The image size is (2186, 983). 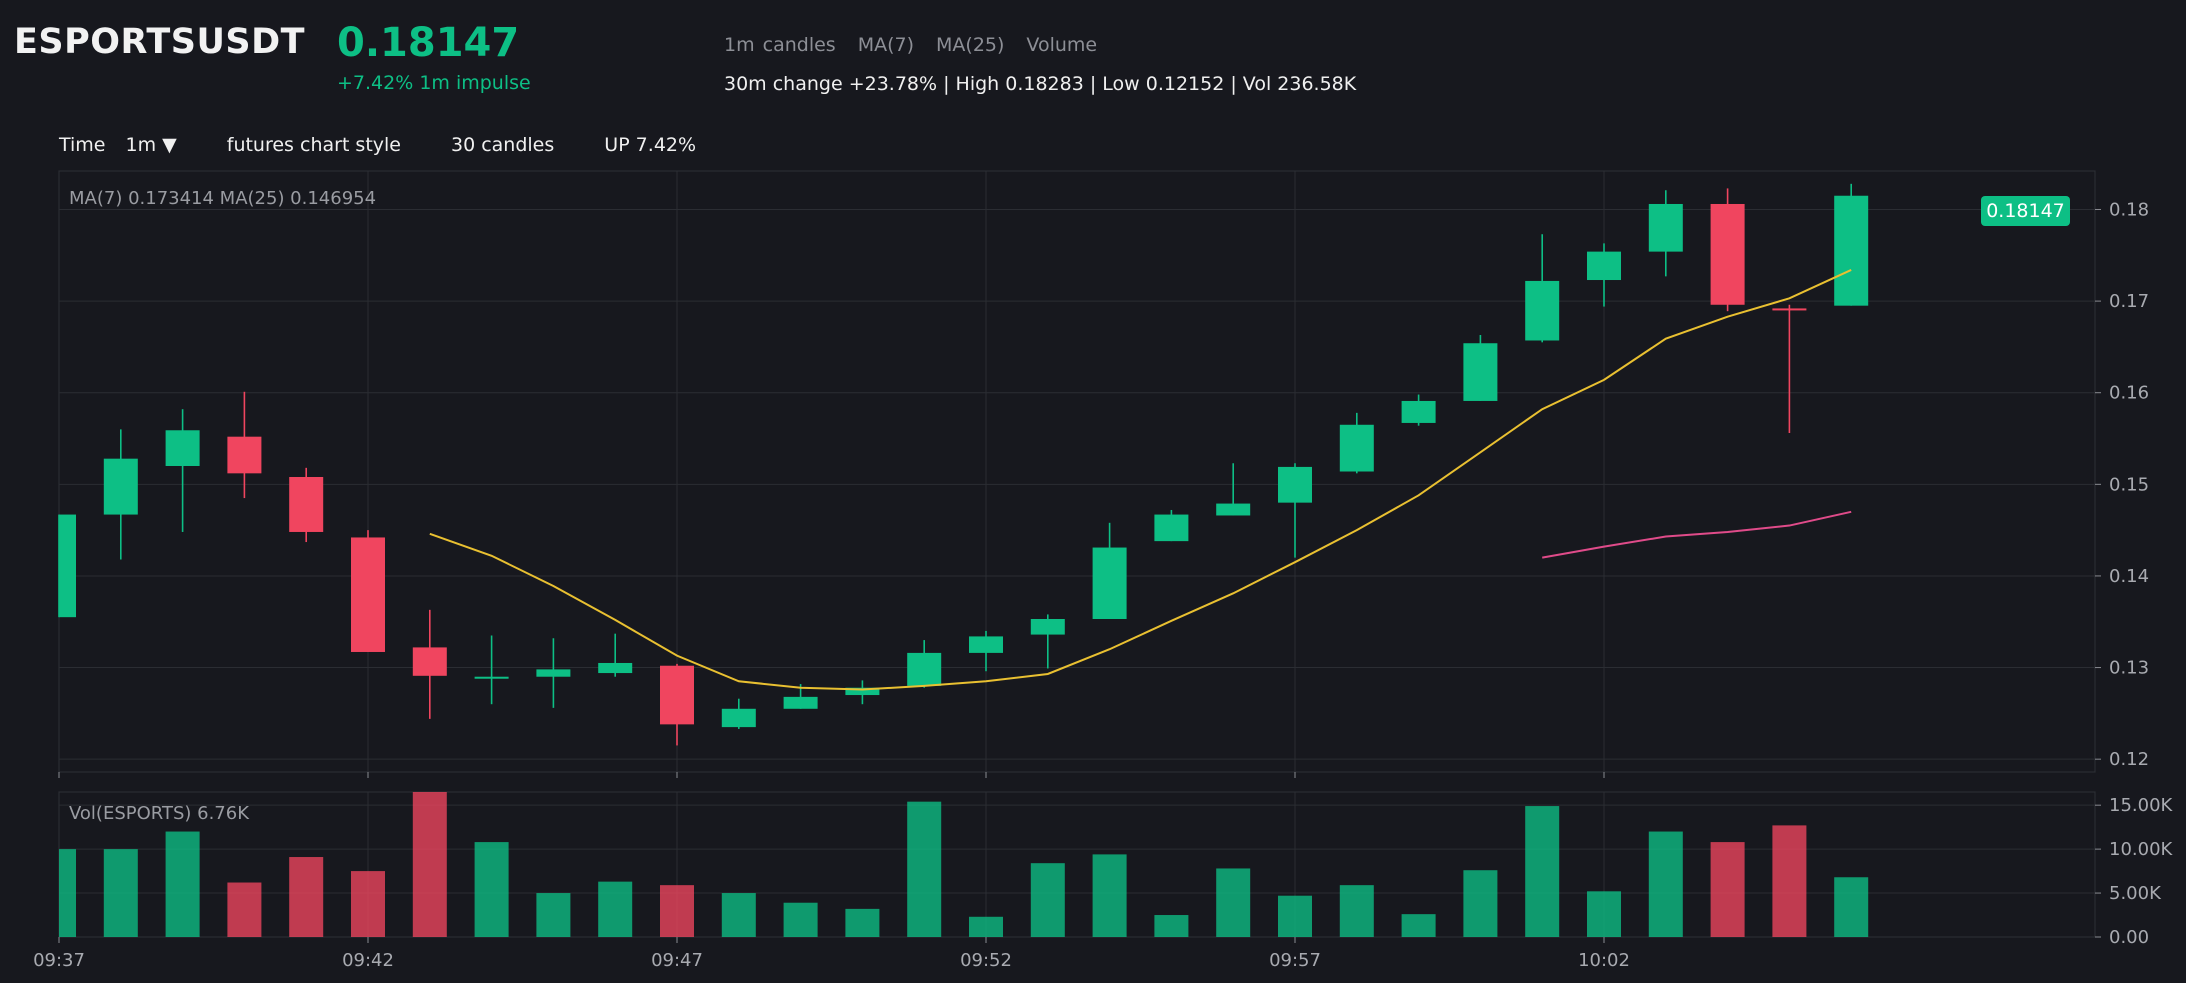 I want to click on x-tick-label: 10:02, so click(x=1604, y=960).